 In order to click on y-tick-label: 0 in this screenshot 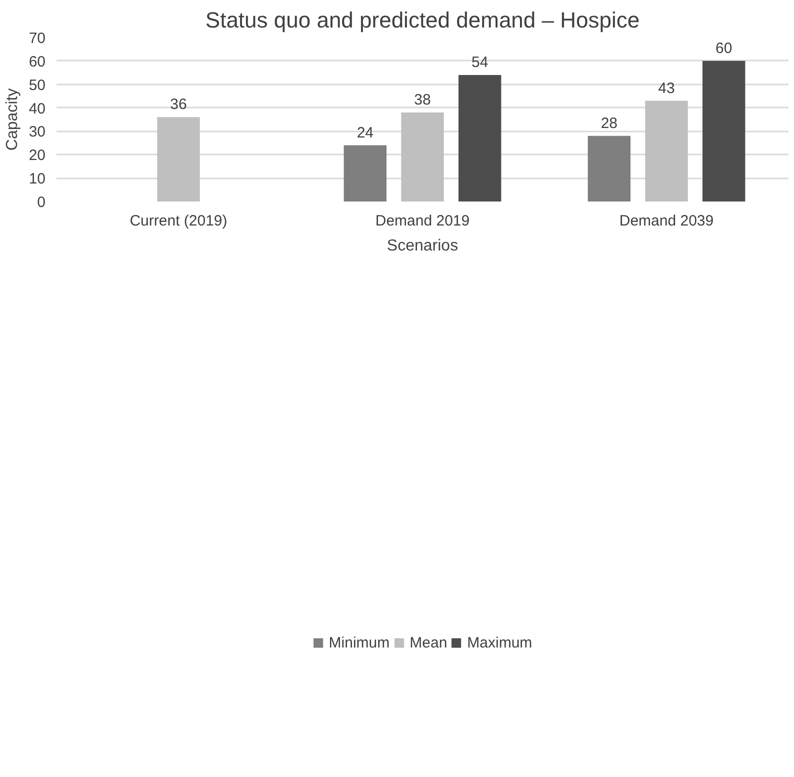, I will do `click(41, 202)`.